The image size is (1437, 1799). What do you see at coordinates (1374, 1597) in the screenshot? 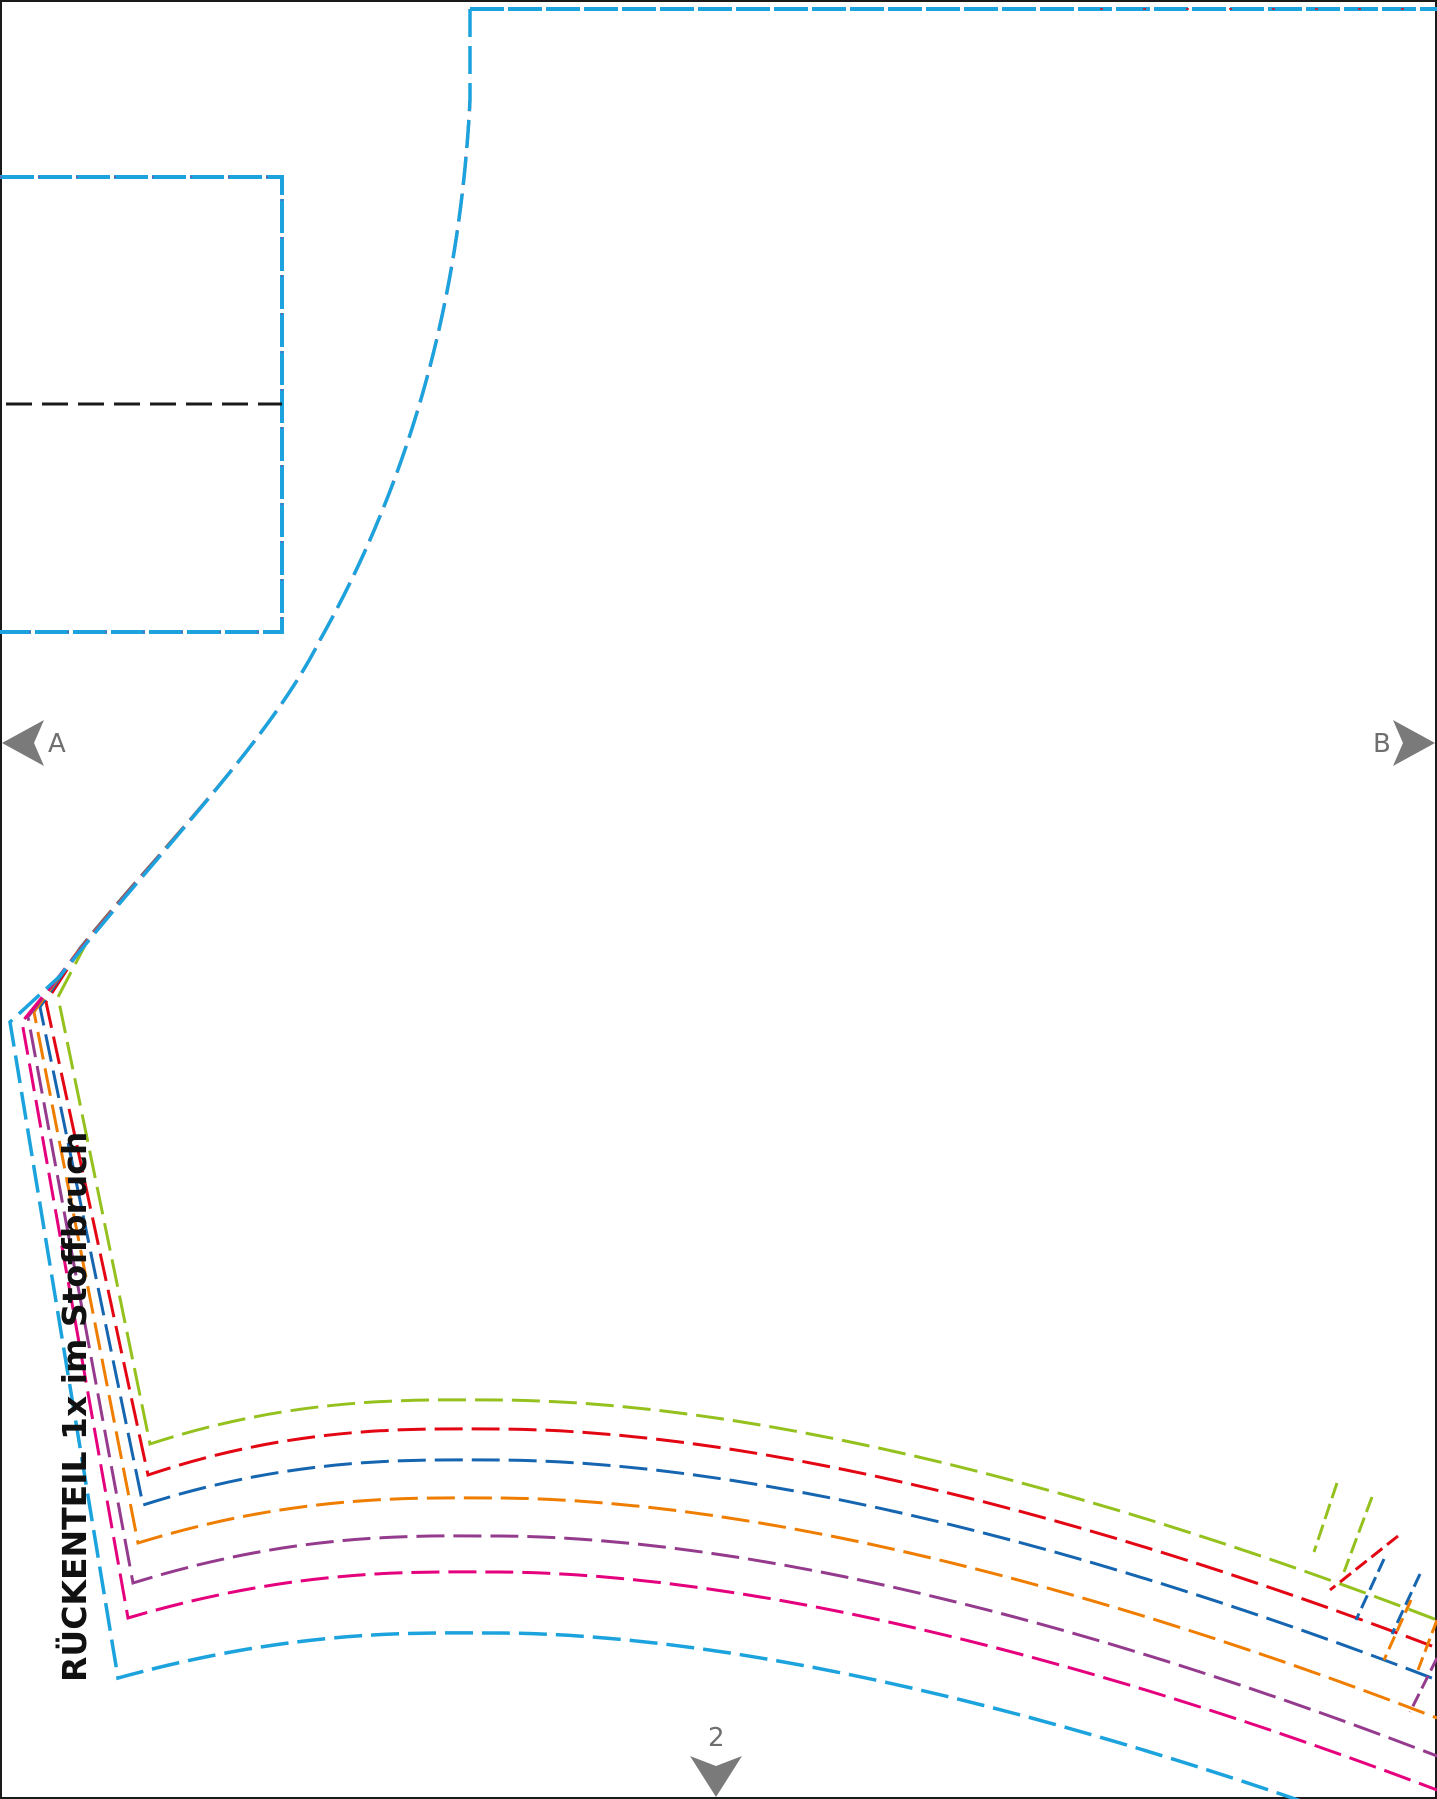
I see `notch-marks` at bounding box center [1374, 1597].